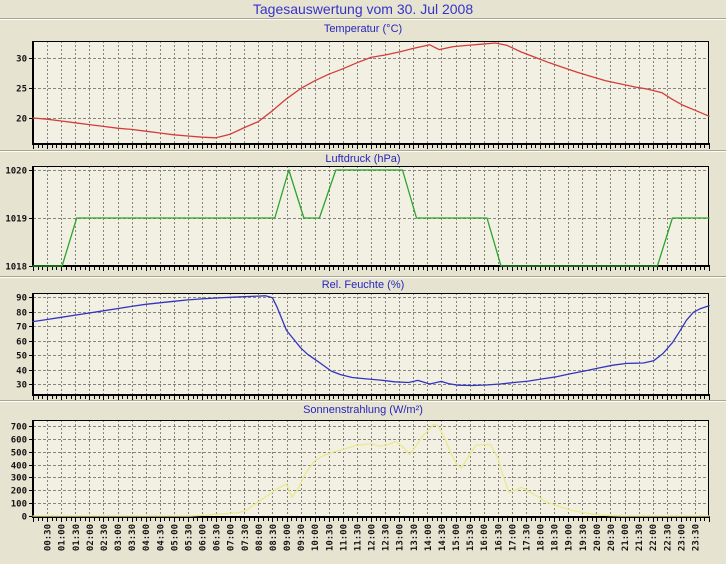 The image size is (726, 564). Describe the element at coordinates (358, 537) in the screenshot. I see `x-axis-label: 11:30` at that location.